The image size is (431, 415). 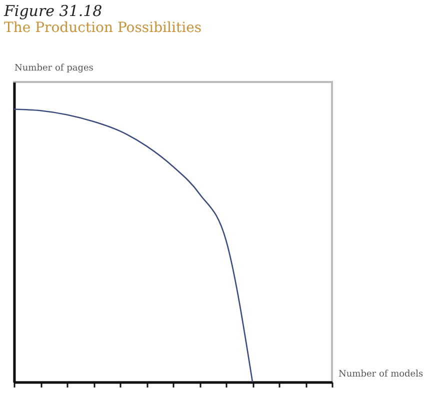 What do you see at coordinates (103, 28) in the screenshot?
I see `chart-subtitle: The Production Possibilities` at bounding box center [103, 28].